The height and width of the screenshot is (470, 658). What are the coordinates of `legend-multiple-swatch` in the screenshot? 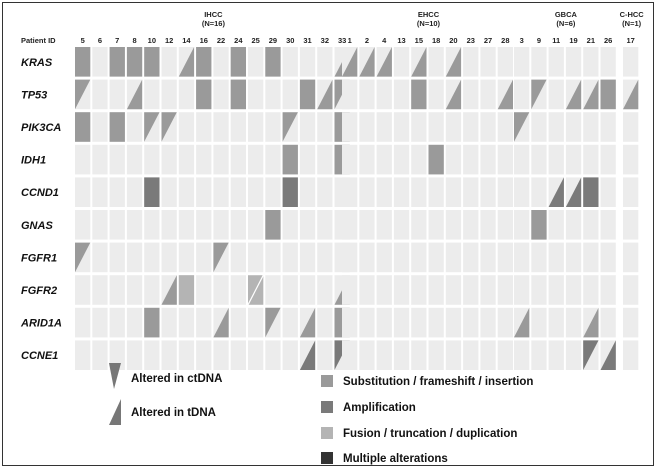 It's located at (327, 458).